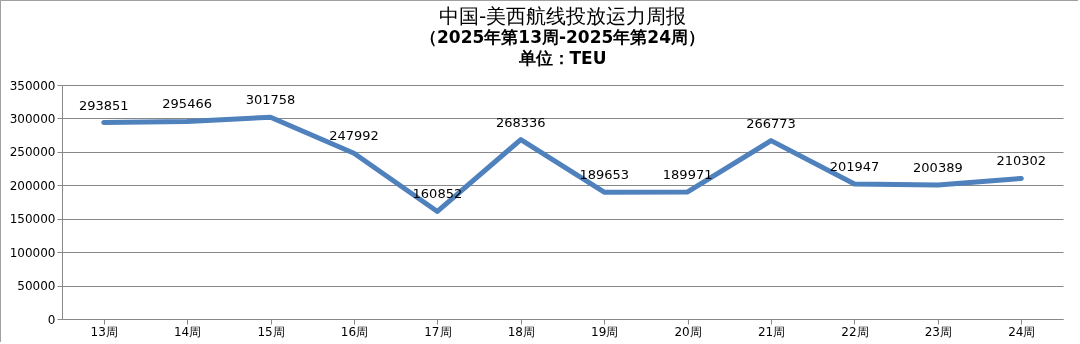 The height and width of the screenshot is (344, 1080). Describe the element at coordinates (1021, 161) in the screenshot. I see `data-label: 210302` at that location.